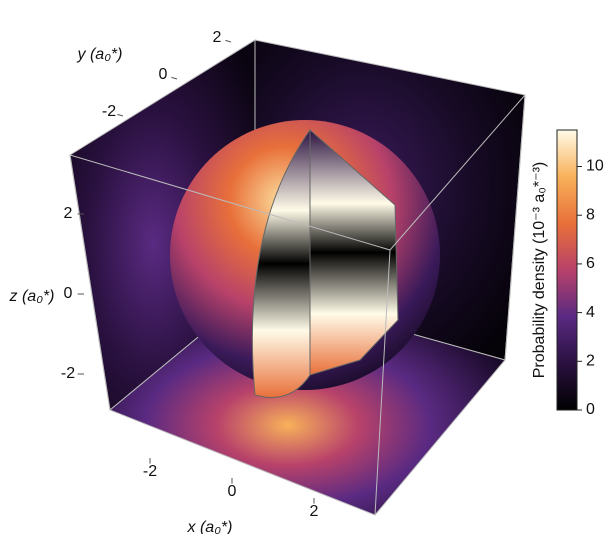 Image resolution: width=610 pixels, height=534 pixels. What do you see at coordinates (590, 312) in the screenshot?
I see `colorbar-tick-label: 4` at bounding box center [590, 312].